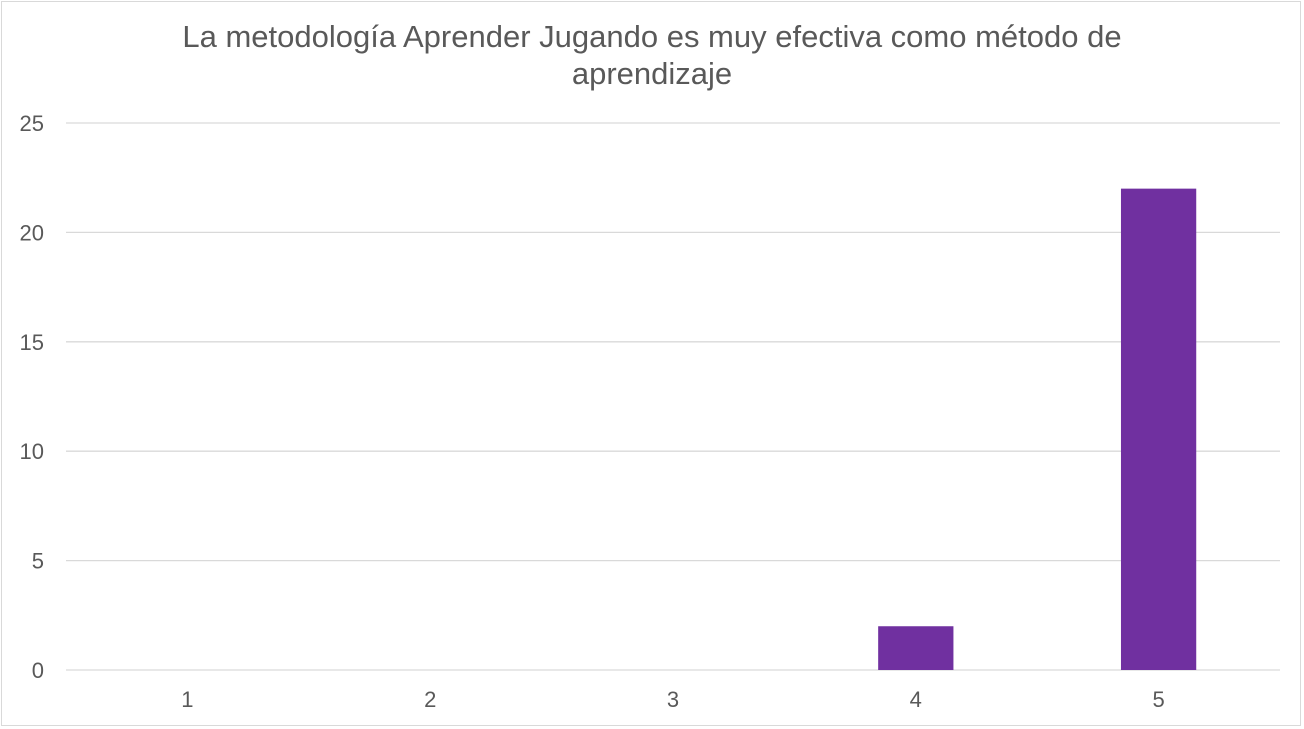 Image resolution: width=1304 pixels, height=729 pixels. Describe the element at coordinates (430, 699) in the screenshot. I see `x-tick-label: 2` at that location.